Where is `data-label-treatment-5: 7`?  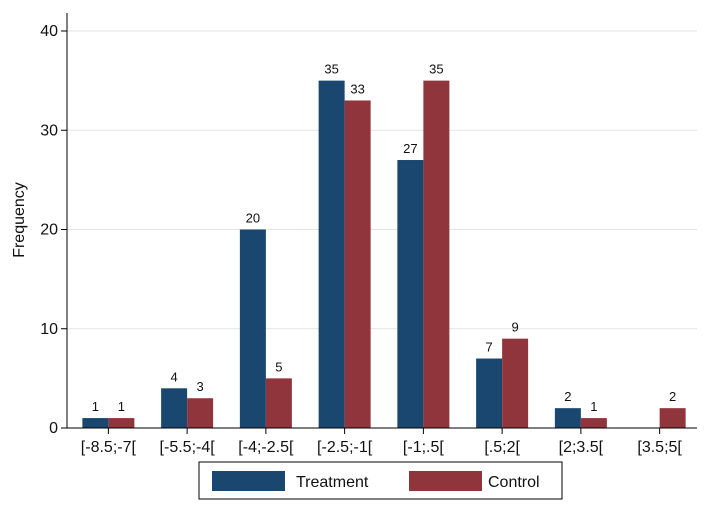 data-label-treatment-5: 7 is located at coordinates (489, 347).